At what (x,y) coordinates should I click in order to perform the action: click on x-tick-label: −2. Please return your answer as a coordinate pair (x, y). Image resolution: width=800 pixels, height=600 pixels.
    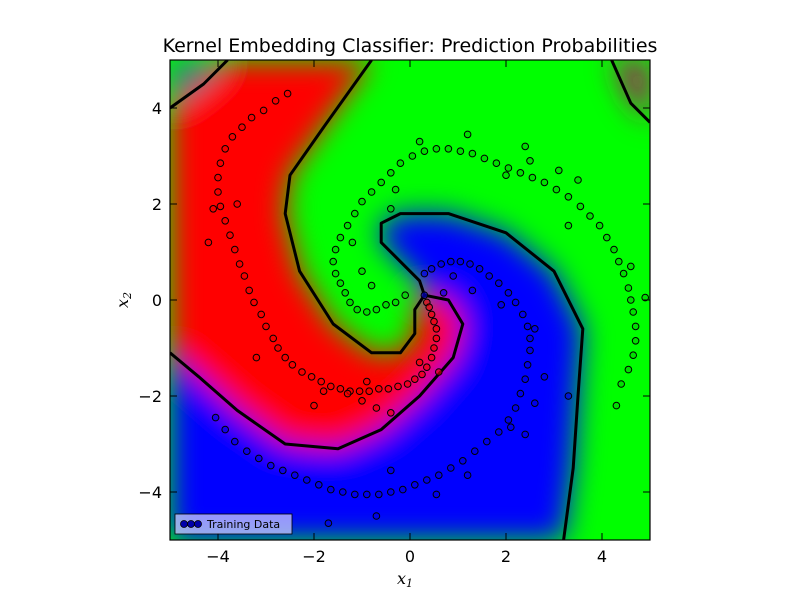
    Looking at the image, I should click on (314, 556).